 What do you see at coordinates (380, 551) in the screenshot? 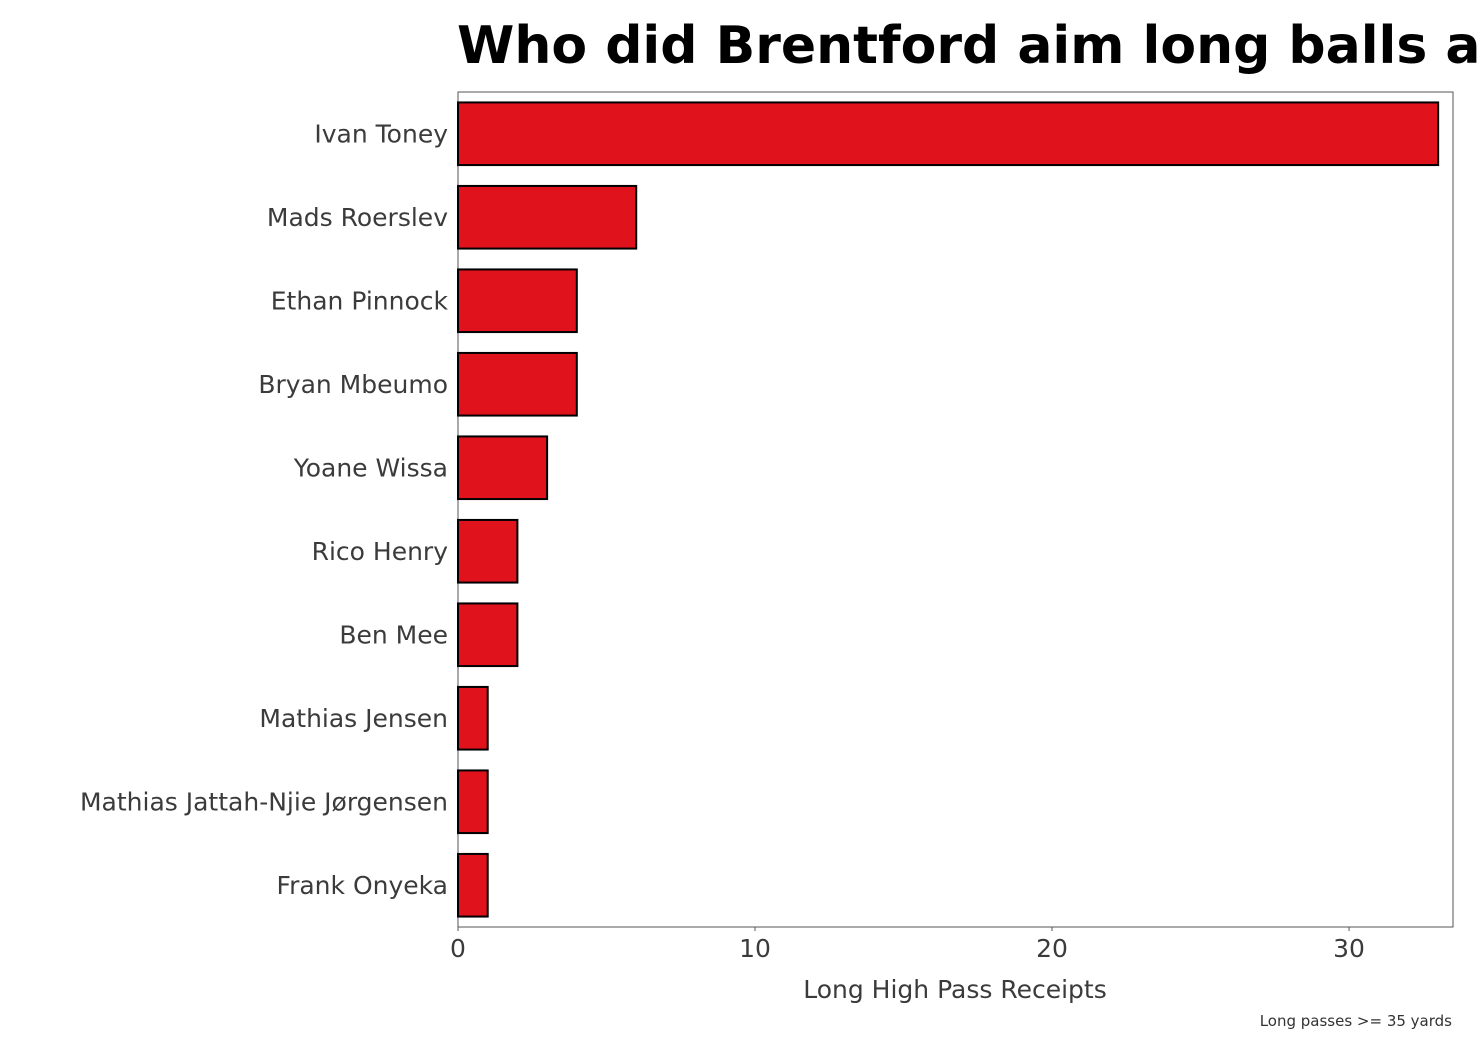
I see `y-tick-label: Rico Henry` at bounding box center [380, 551].